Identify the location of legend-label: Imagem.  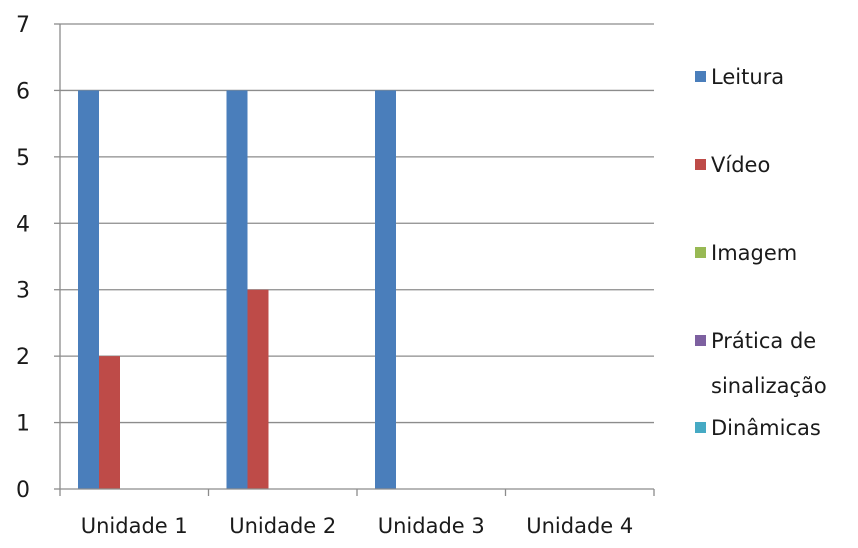
(754, 253).